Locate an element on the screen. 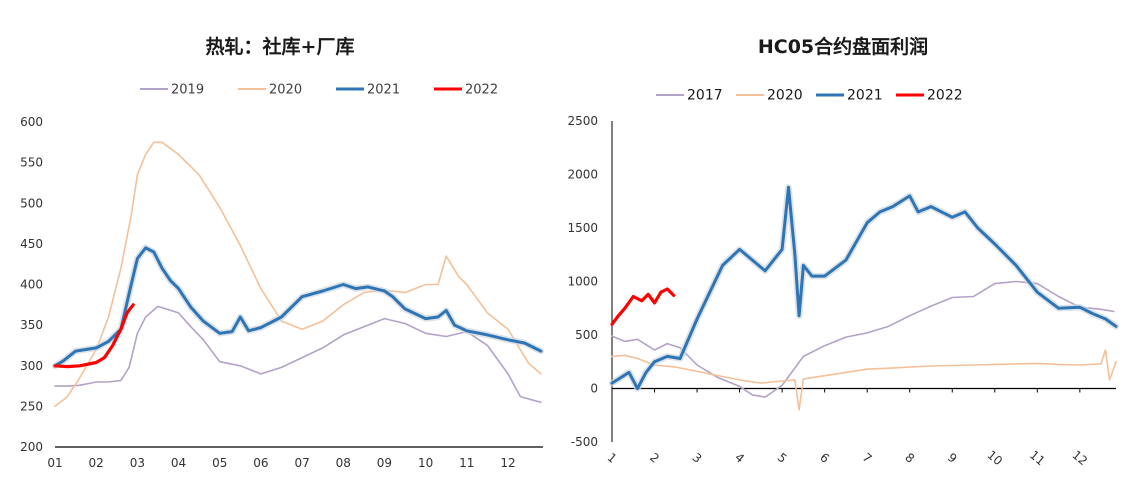  legend: 2017 2020 2021 2022 is located at coordinates (809, 96).